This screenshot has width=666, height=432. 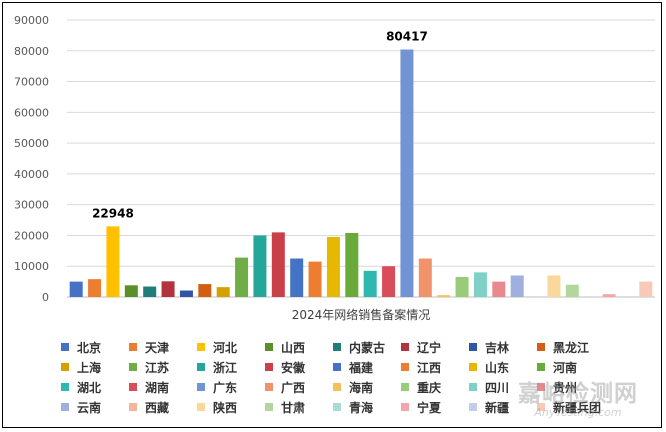 I want to click on legend-item: 云南, so click(x=95, y=407).